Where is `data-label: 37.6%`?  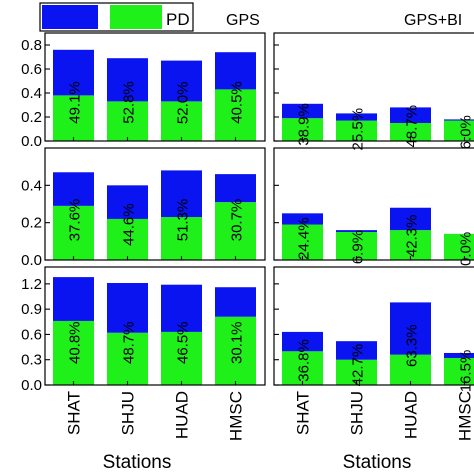 data-label: 37.6% is located at coordinates (75, 220).